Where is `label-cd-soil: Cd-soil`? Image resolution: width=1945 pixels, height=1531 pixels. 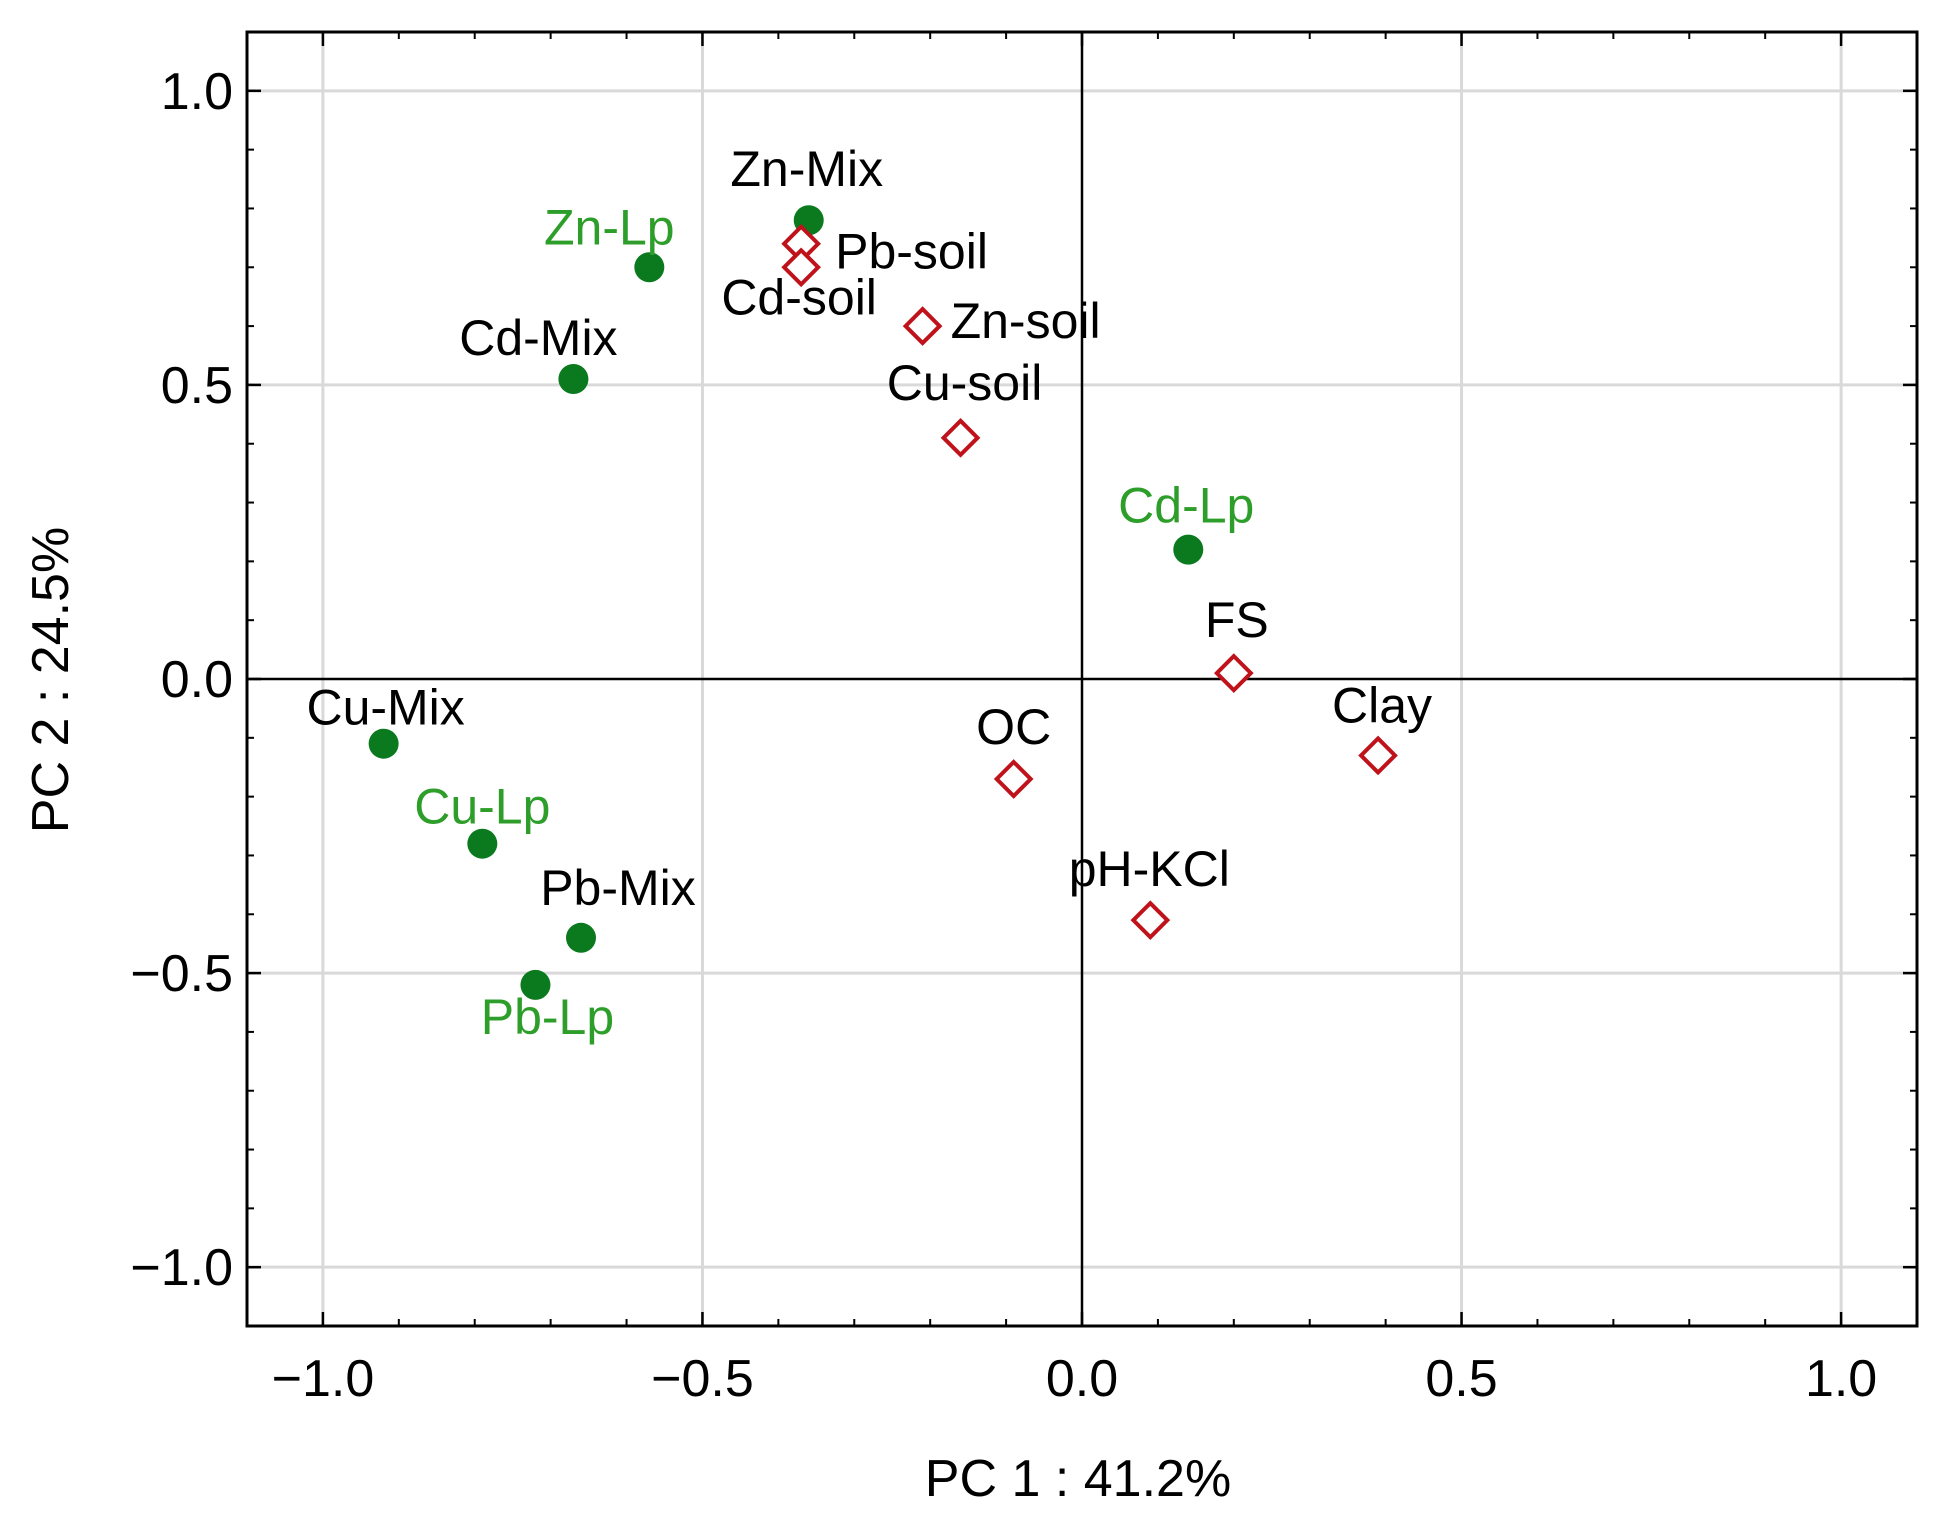 label-cd-soil: Cd-soil is located at coordinates (799, 297).